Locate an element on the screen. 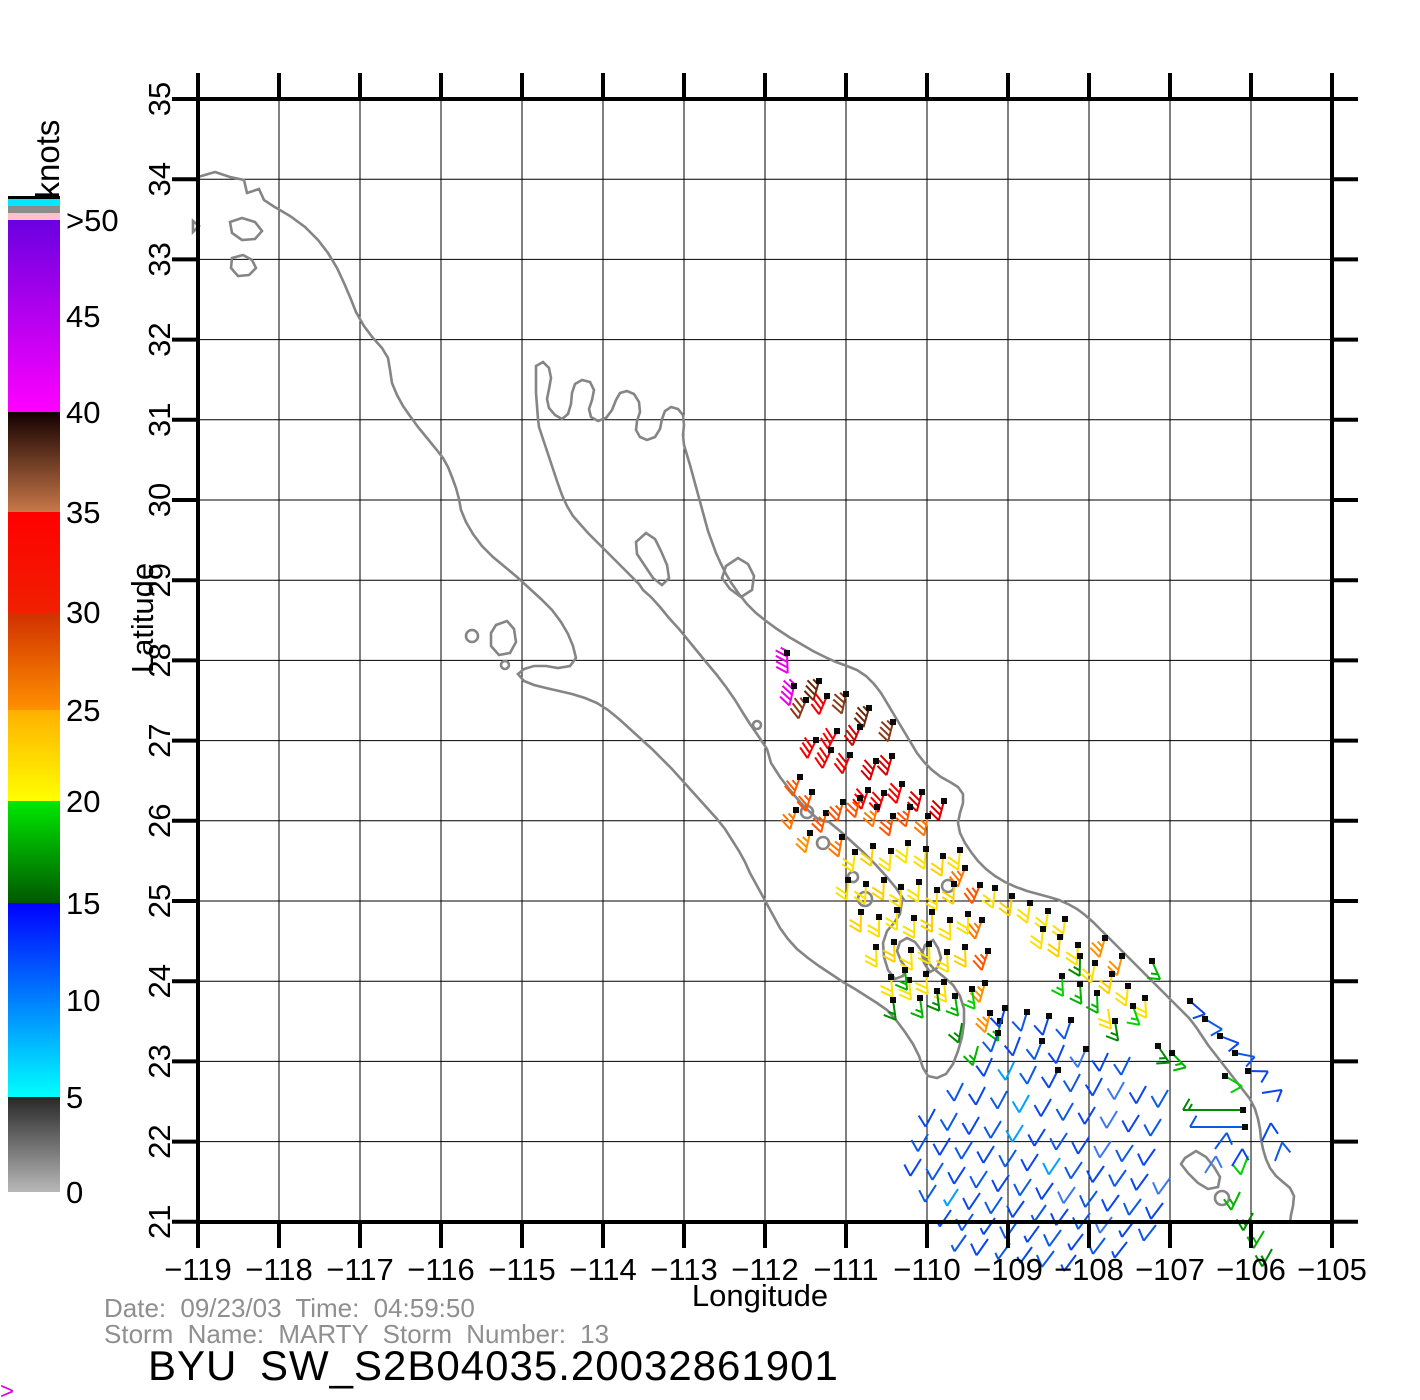  date-time-line: Date: 09/23/03 Time: 04:59:50 is located at coordinates (289, 1308).